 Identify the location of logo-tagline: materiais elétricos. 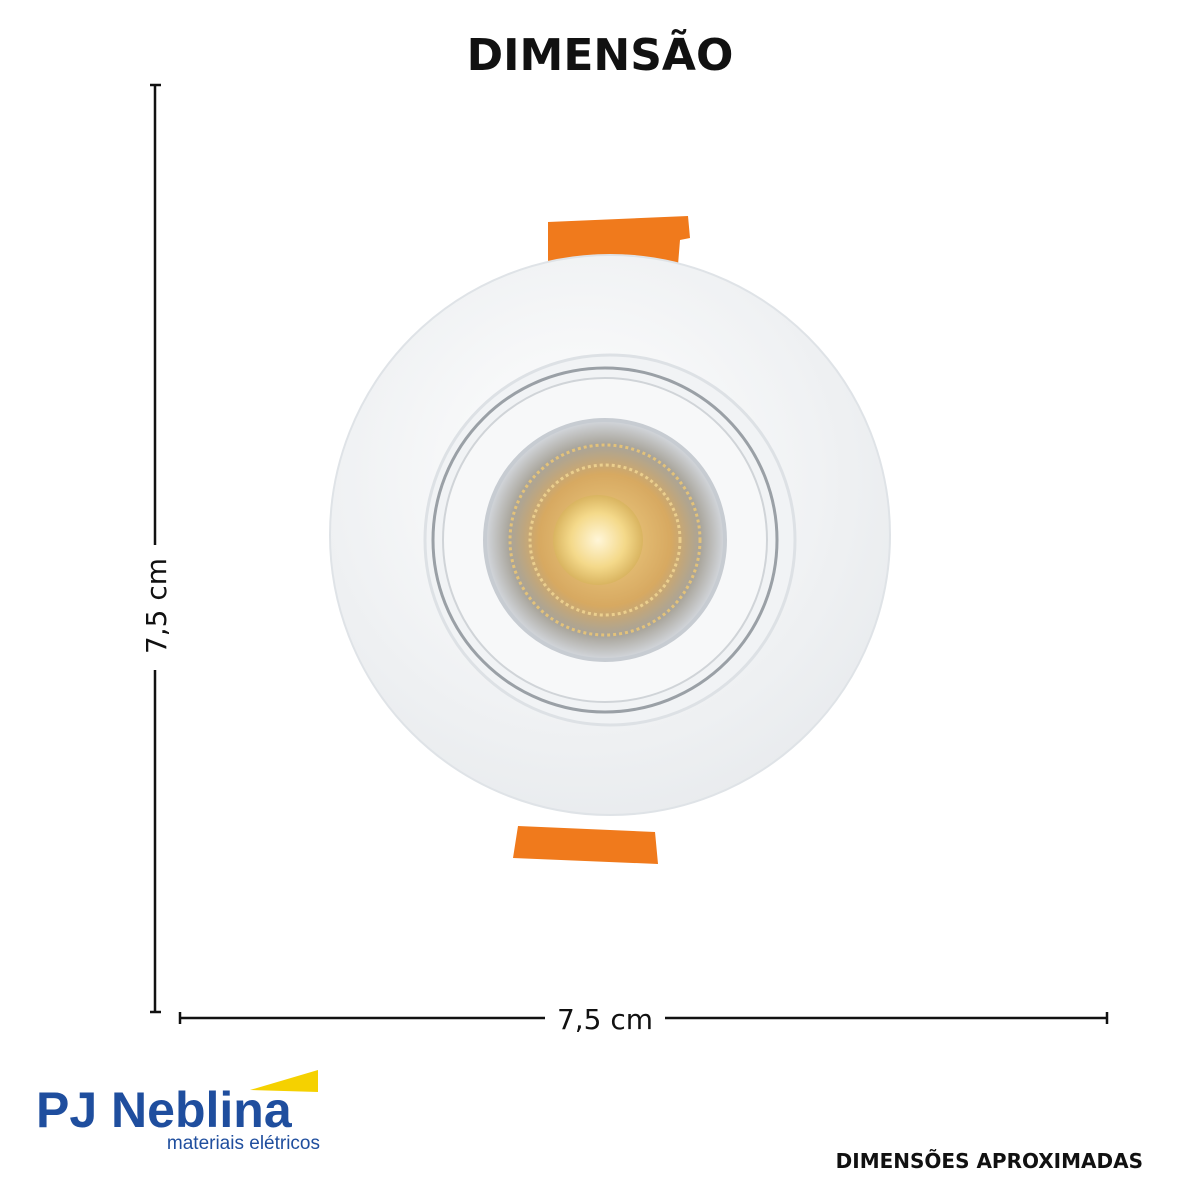
(243, 1143).